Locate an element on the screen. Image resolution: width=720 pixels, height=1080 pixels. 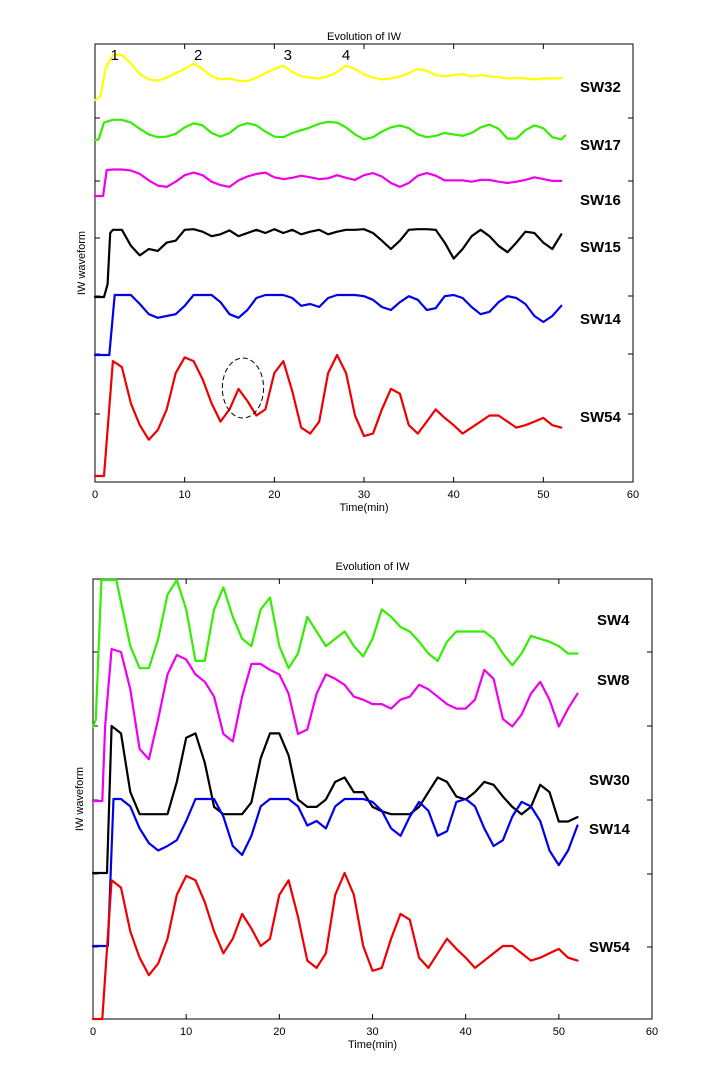
series-label-sw8: SW8 is located at coordinates (613, 680).